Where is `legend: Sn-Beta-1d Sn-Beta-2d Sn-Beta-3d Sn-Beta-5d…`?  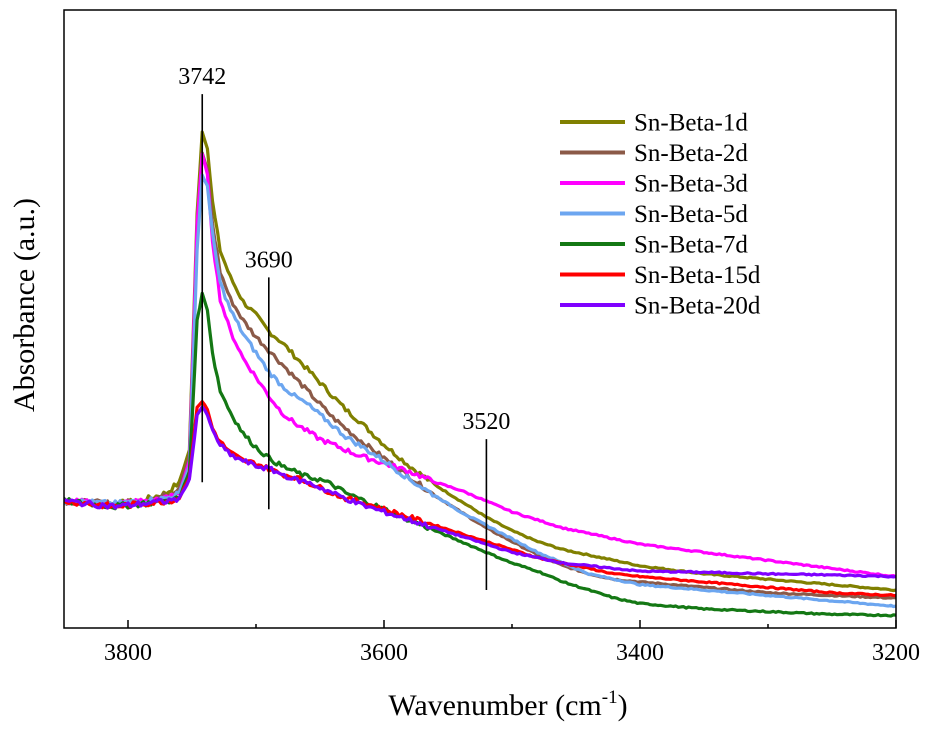 legend: Sn-Beta-1d Sn-Beta-2d Sn-Beta-3d Sn-Beta-5d… is located at coordinates (660, 215).